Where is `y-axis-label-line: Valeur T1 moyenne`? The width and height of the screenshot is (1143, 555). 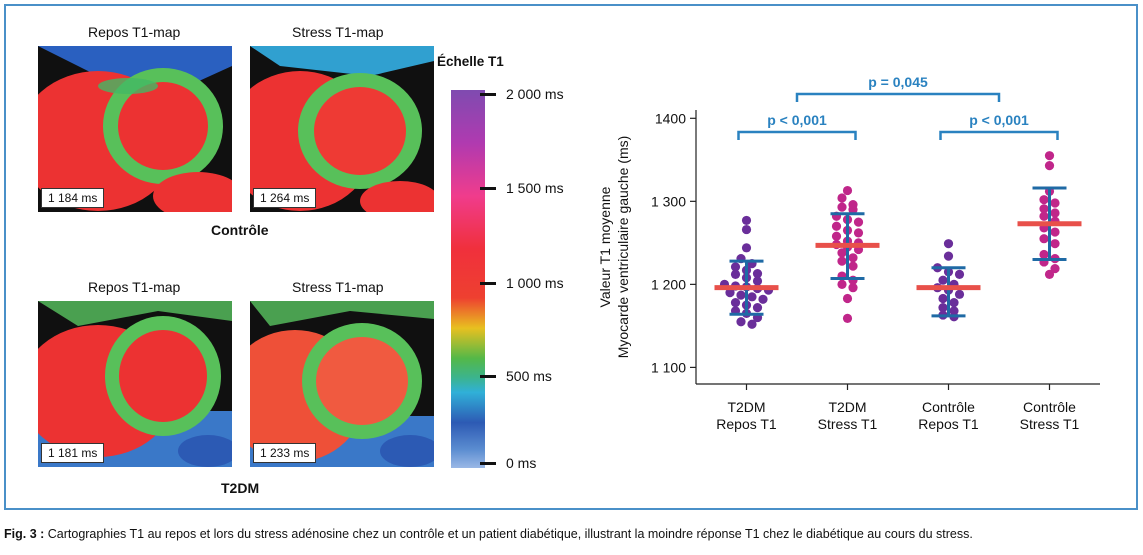
y-axis-label-line: Valeur T1 moyenne is located at coordinates (605, 246).